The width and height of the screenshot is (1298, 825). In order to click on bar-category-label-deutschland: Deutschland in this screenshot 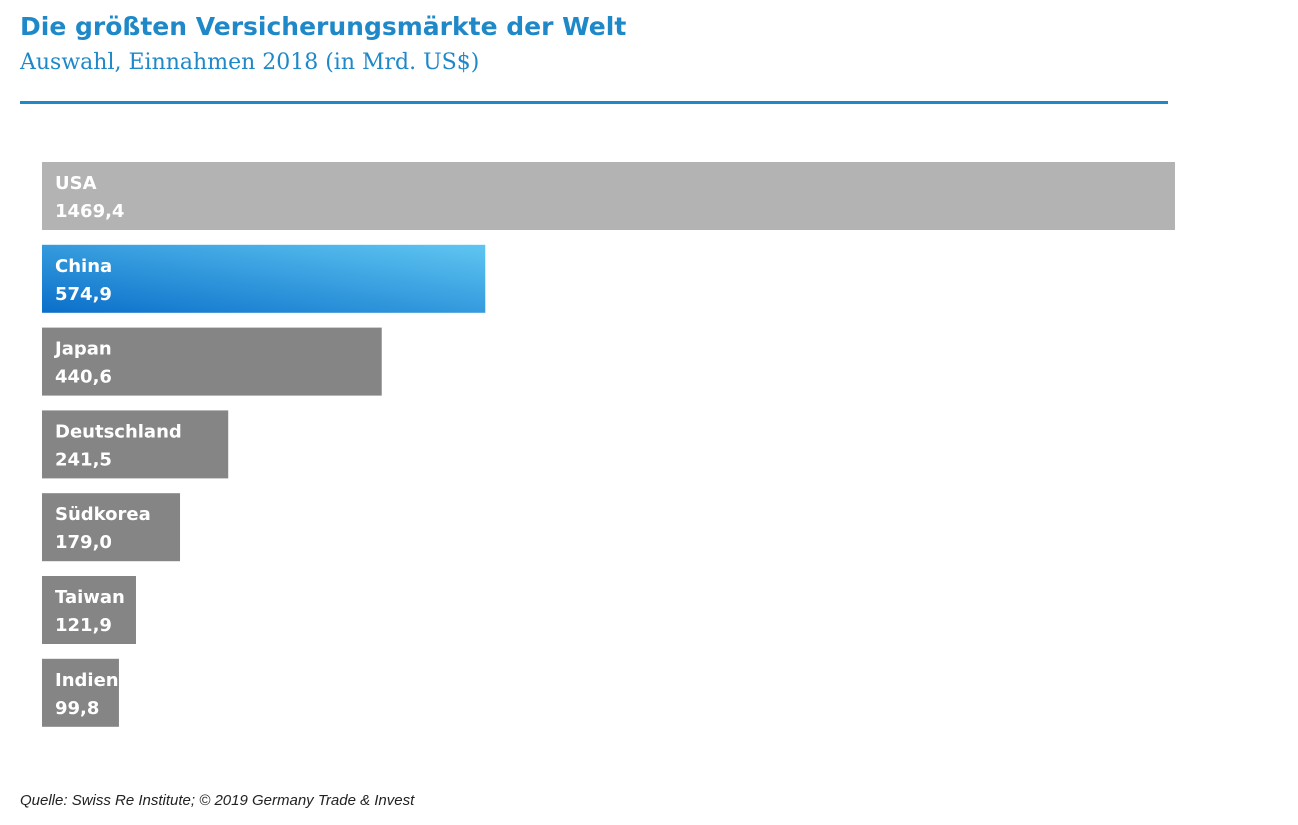, I will do `click(118, 431)`.